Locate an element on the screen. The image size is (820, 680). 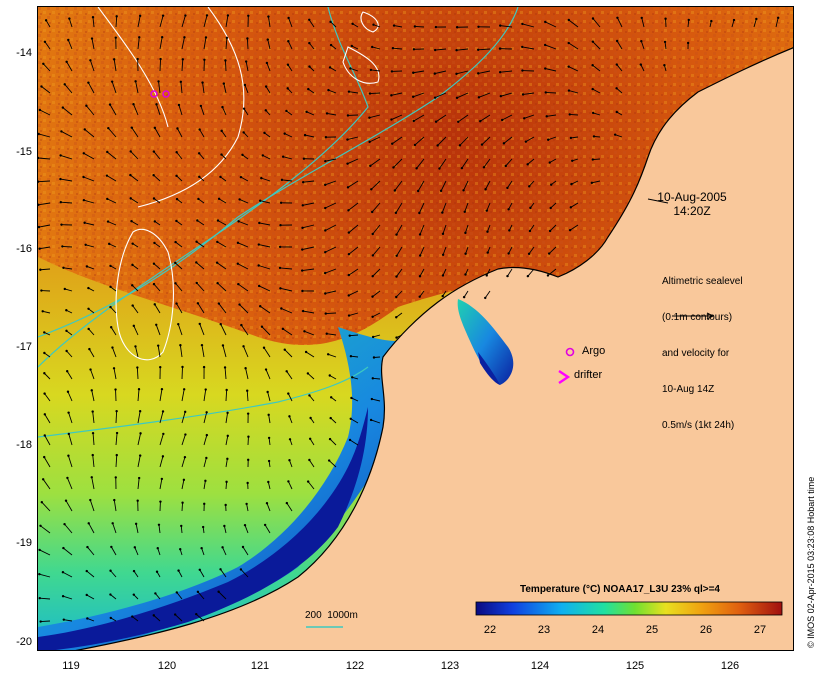
isobath-legend-label: 200 1000m is located at coordinates (331, 615).